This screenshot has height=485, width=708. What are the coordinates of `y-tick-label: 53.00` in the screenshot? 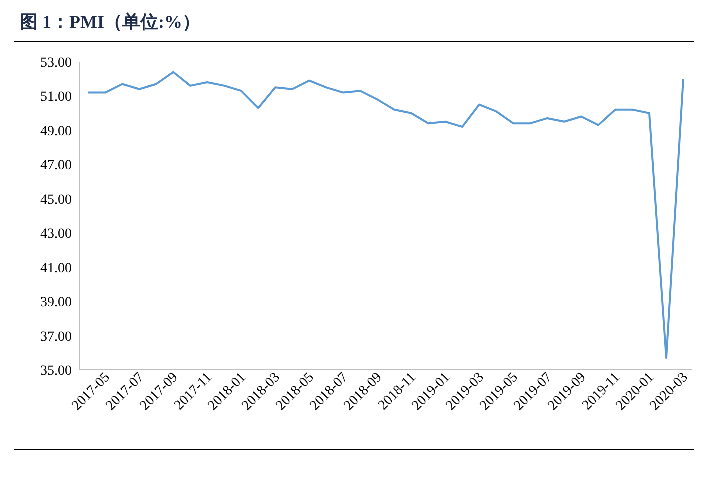 It's located at (56, 63).